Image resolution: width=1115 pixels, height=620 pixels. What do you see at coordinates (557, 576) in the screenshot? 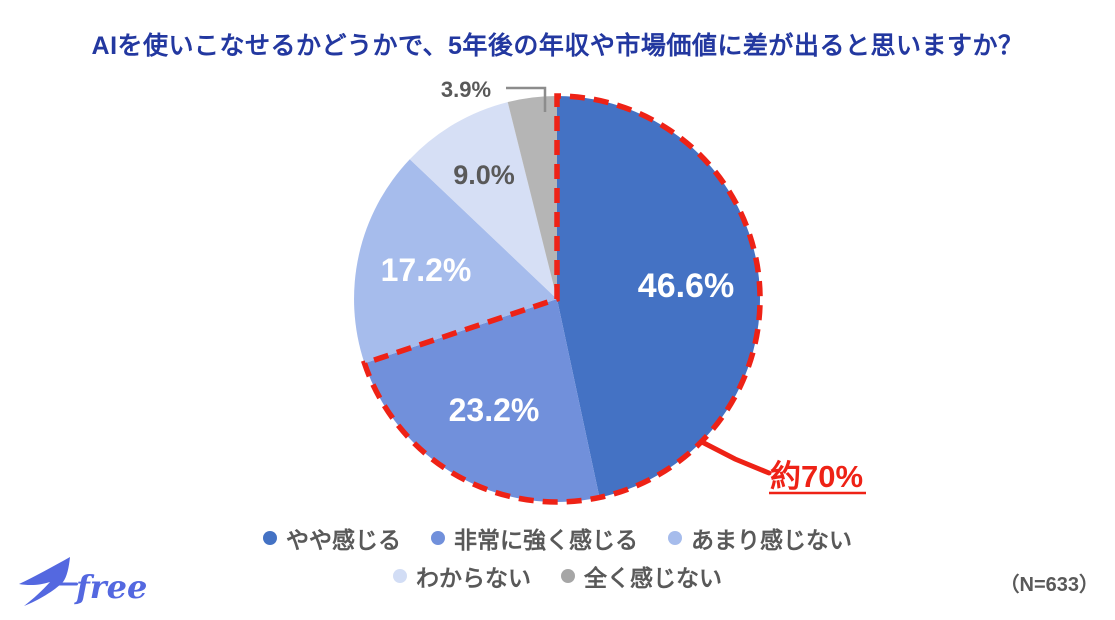
I see `legend-row-2: わからない 全く感じない` at bounding box center [557, 576].